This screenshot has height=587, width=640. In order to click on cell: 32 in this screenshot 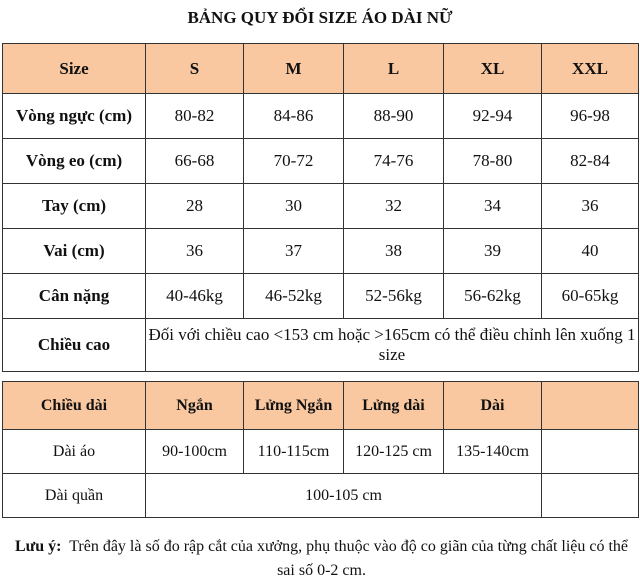, I will do `click(393, 206)`.